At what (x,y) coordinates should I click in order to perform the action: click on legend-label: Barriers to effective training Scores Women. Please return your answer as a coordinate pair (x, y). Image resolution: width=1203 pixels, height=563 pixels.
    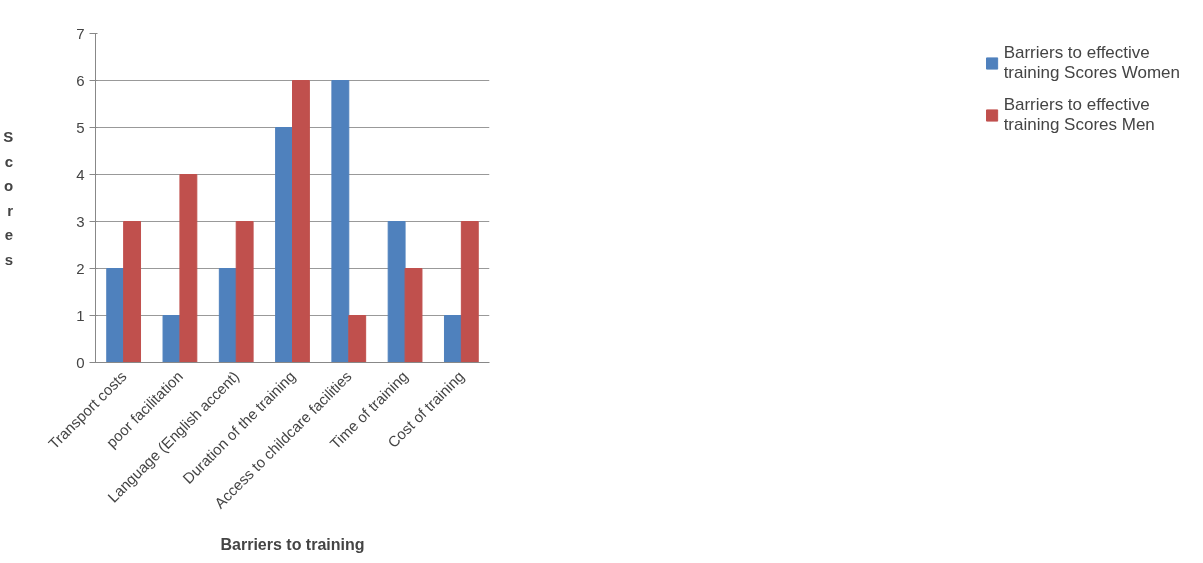
    Looking at the image, I should click on (1091, 63).